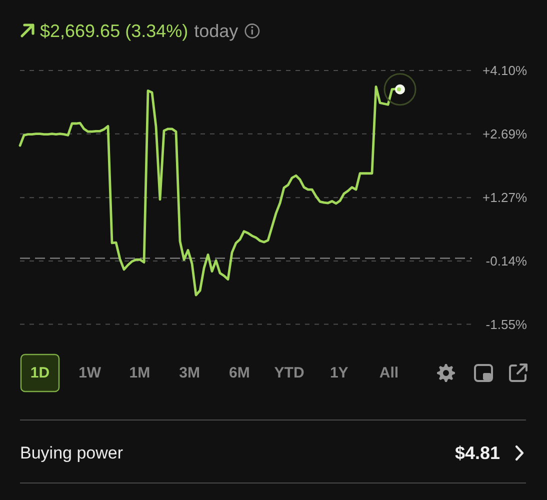 The image size is (547, 500). What do you see at coordinates (507, 324) in the screenshot?
I see `y-tick-label: -1.55%` at bounding box center [507, 324].